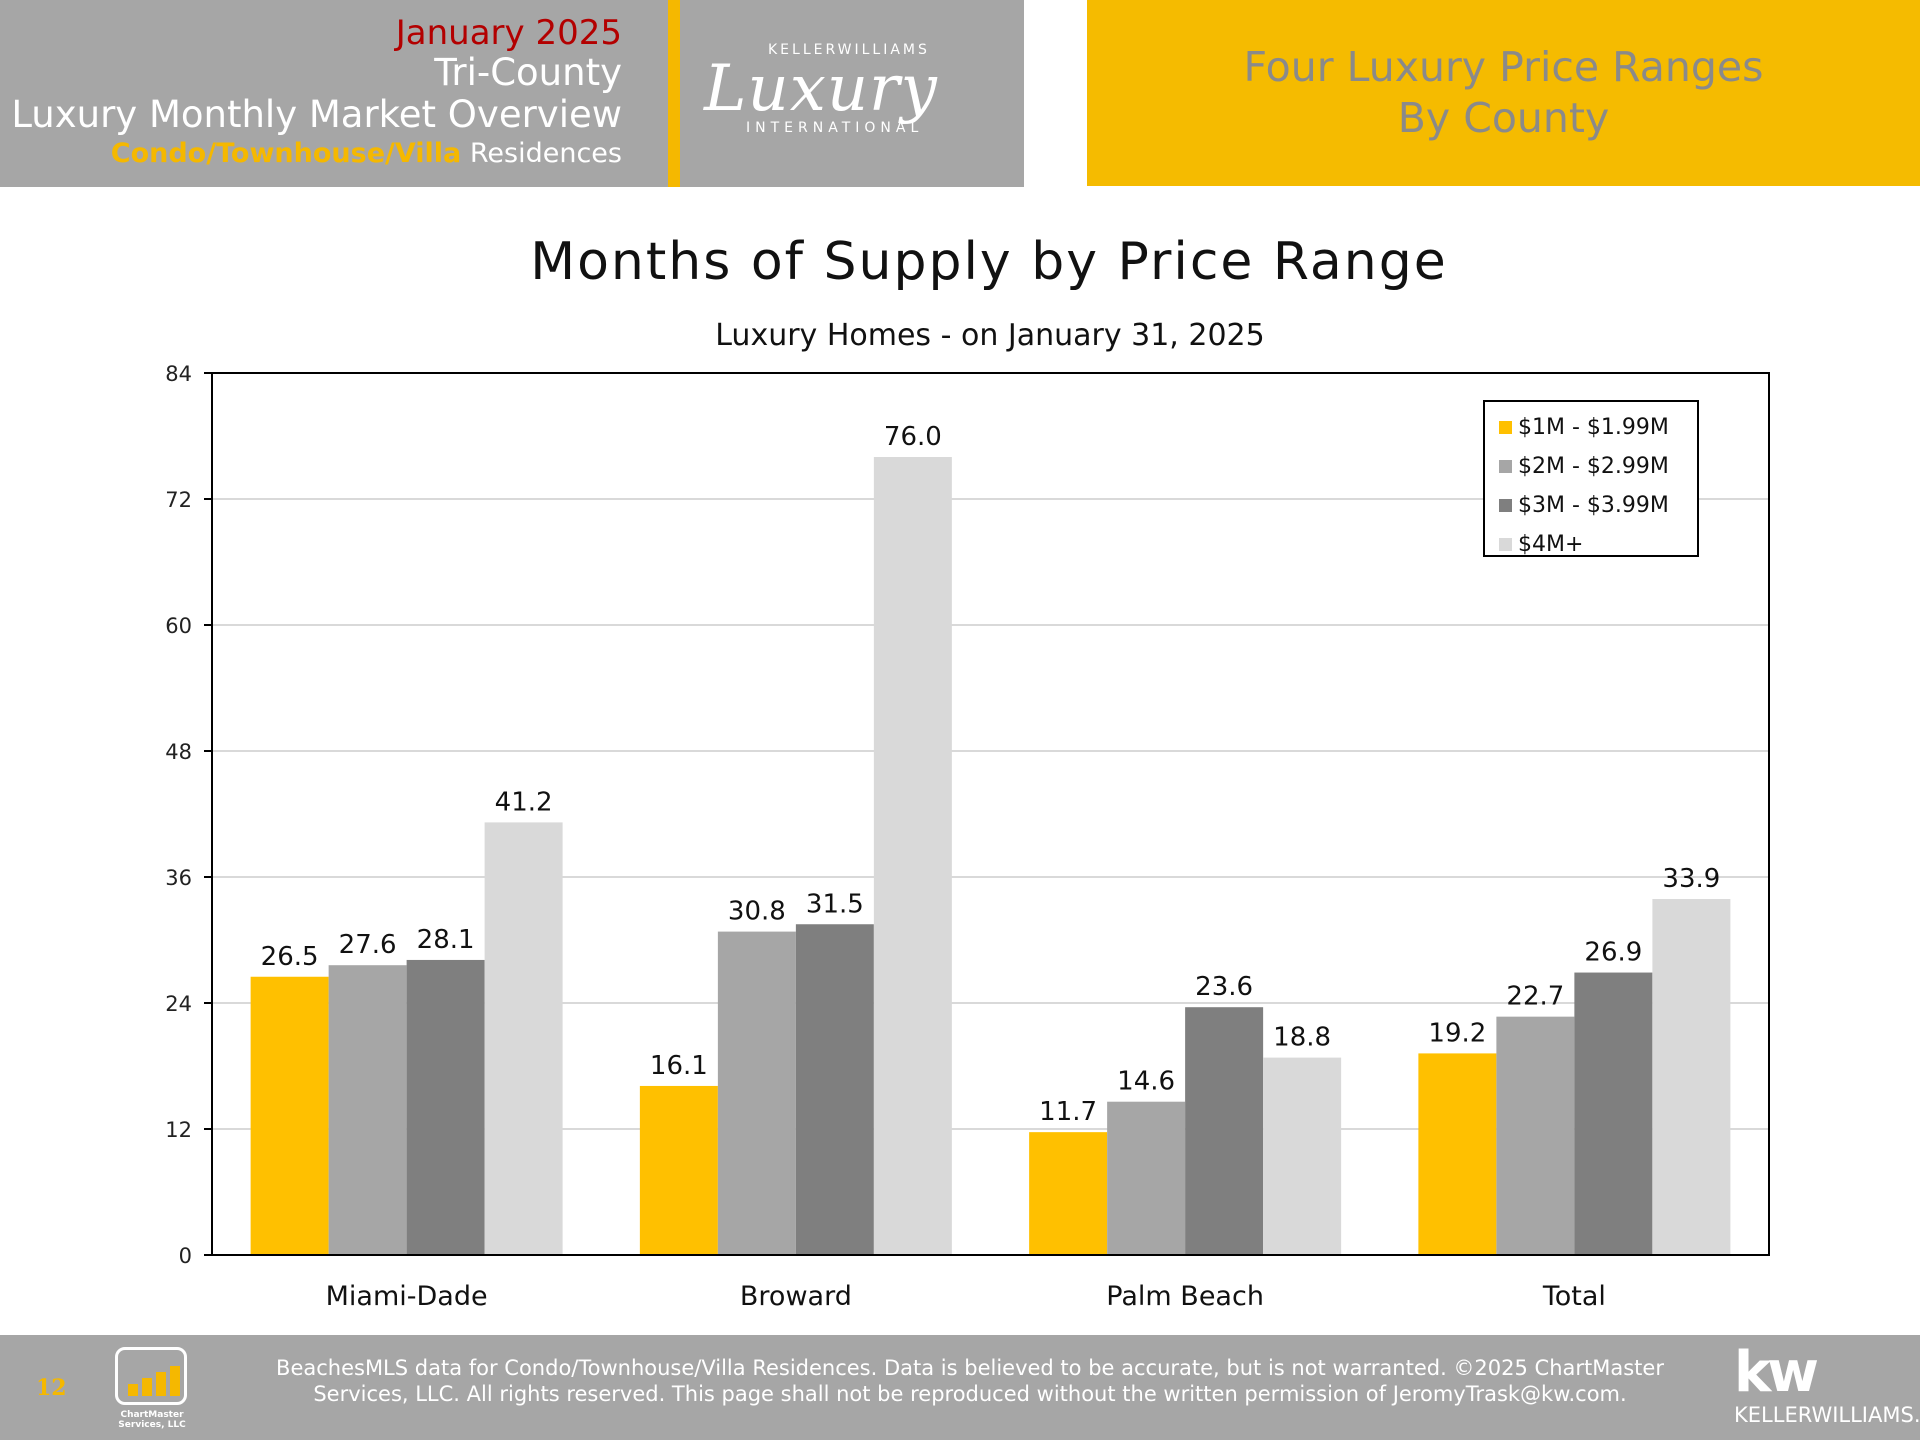  What do you see at coordinates (1593, 466) in the screenshot?
I see `legend-label: $2M - $2.99M` at bounding box center [1593, 466].